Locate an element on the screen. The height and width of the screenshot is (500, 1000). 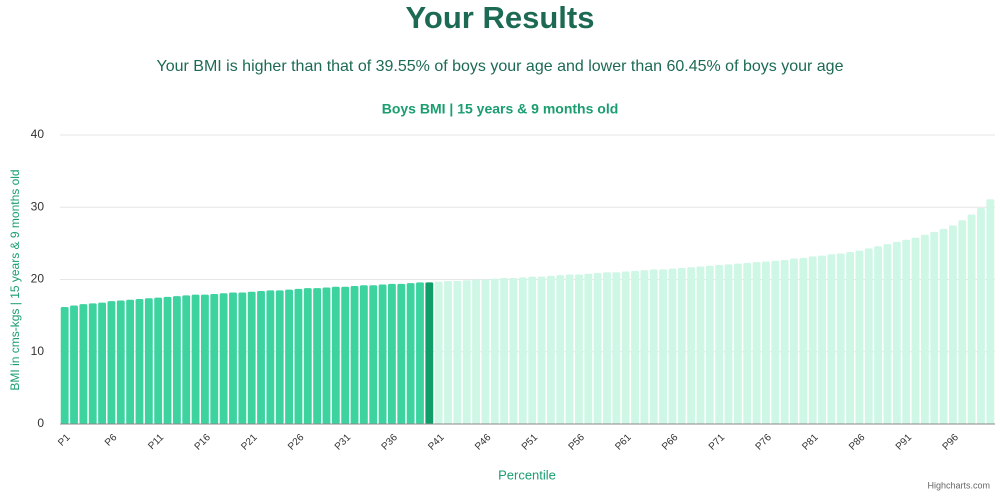
credit: Highcharts.com is located at coordinates (958, 485).